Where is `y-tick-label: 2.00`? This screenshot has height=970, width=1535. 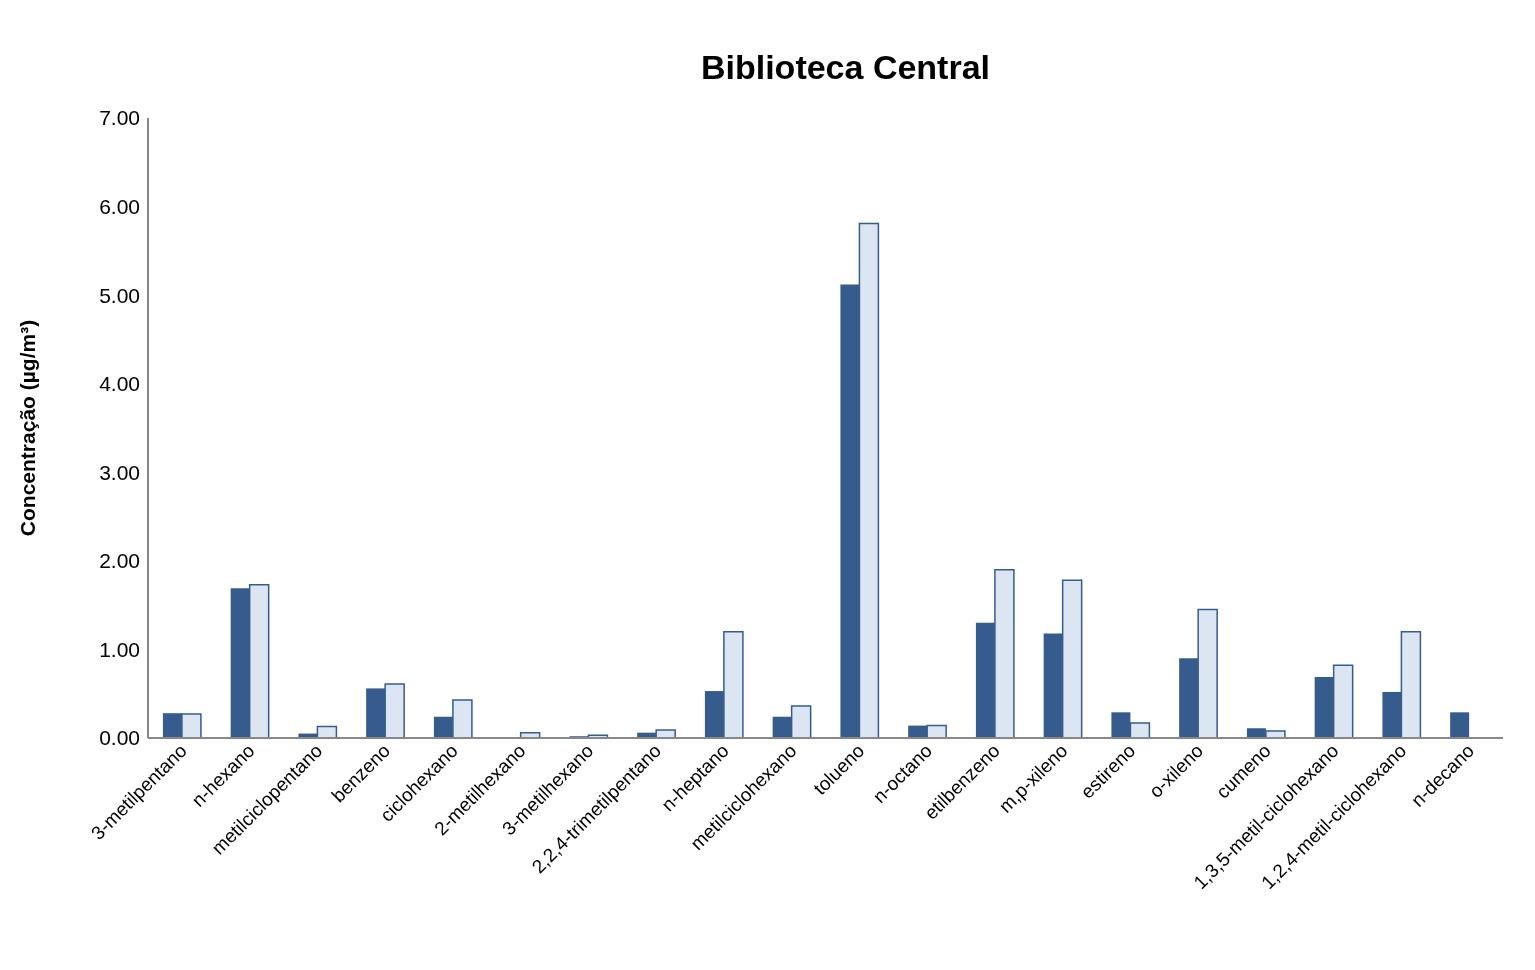 y-tick-label: 2.00 is located at coordinates (119, 561).